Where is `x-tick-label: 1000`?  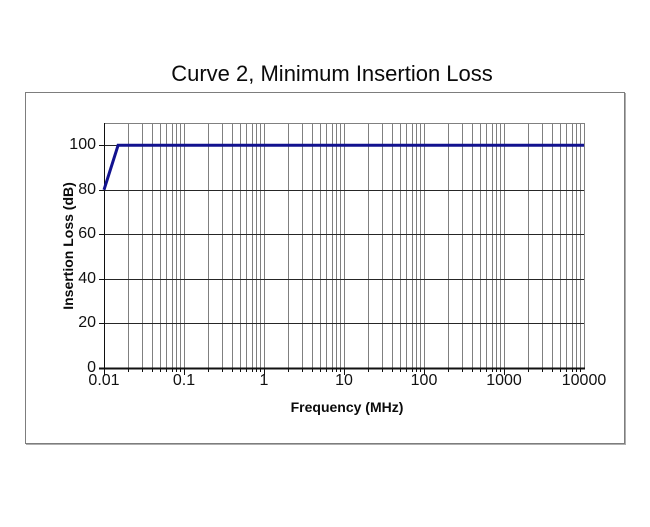 x-tick-label: 1000 is located at coordinates (504, 380).